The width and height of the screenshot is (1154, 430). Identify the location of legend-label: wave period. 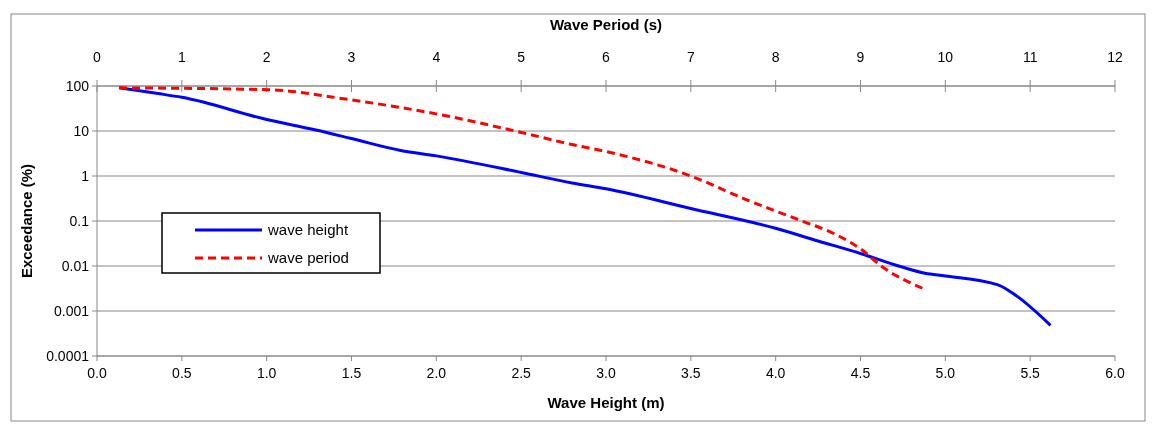
(308, 257).